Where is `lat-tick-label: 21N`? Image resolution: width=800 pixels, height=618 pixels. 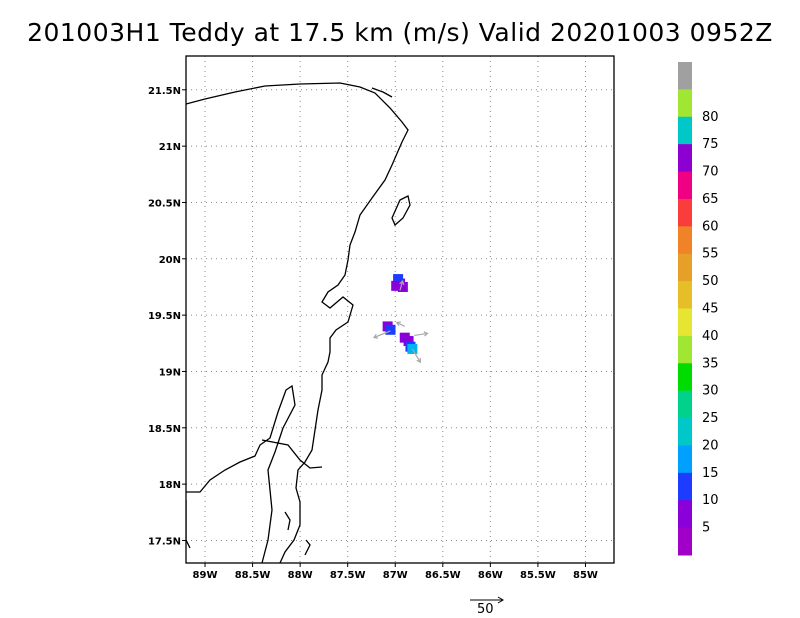
lat-tick-label: 21N is located at coordinates (170, 147).